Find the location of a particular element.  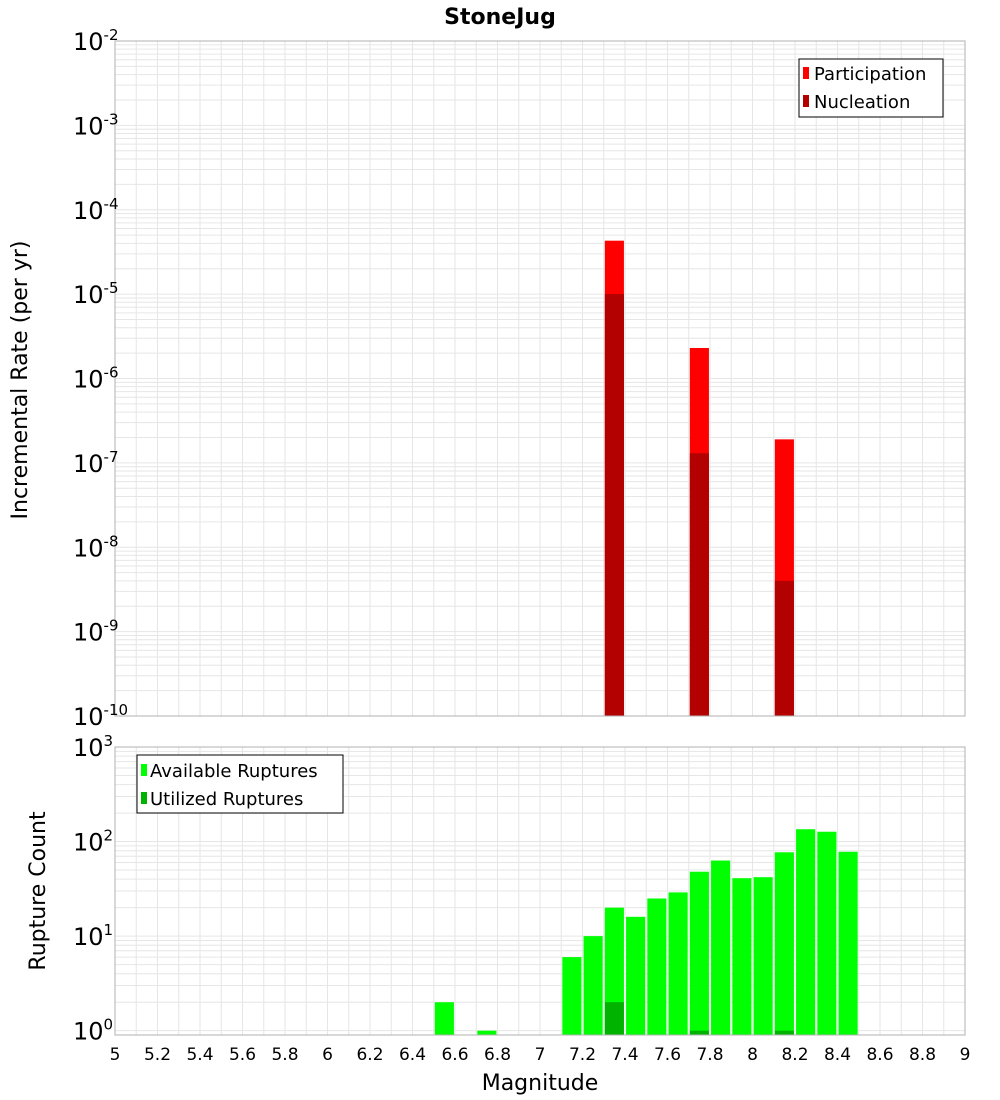

bottom-legend-box is located at coordinates (240, 784).